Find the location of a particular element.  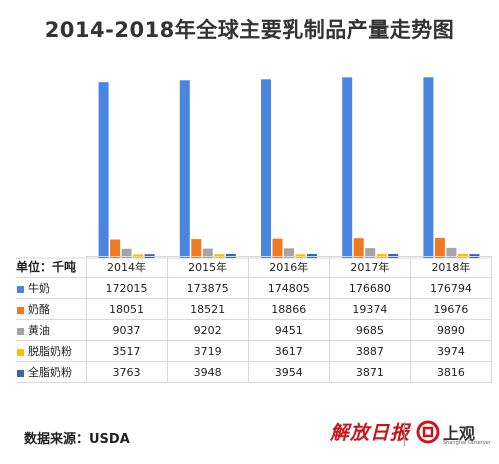

shangguan-logo-text: 上观 is located at coordinates (459, 433).